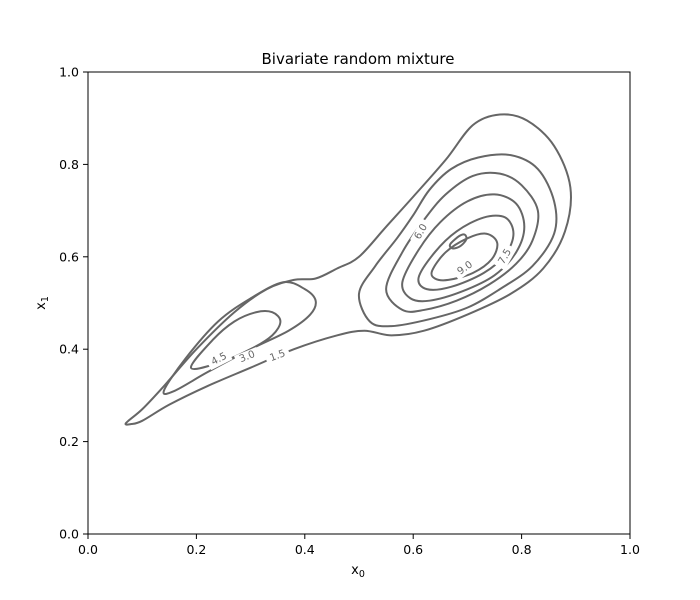  Describe the element at coordinates (73, 303) in the screenshot. I see `y-axis-ticks: 0.0 0.2 0.4 0.6 0.8 1.0` at that location.